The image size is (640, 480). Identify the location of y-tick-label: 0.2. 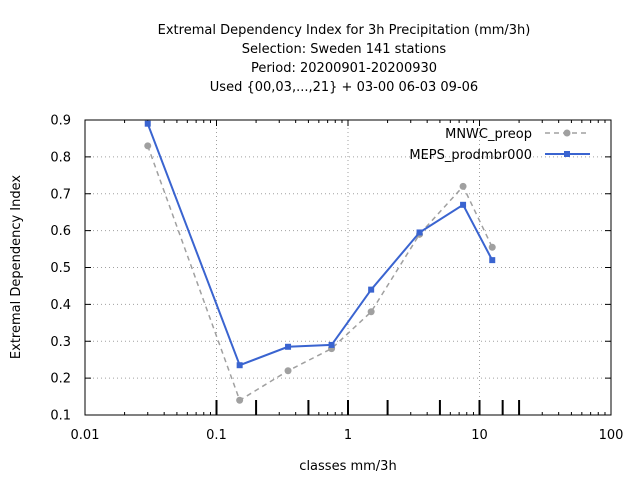
(60, 379).